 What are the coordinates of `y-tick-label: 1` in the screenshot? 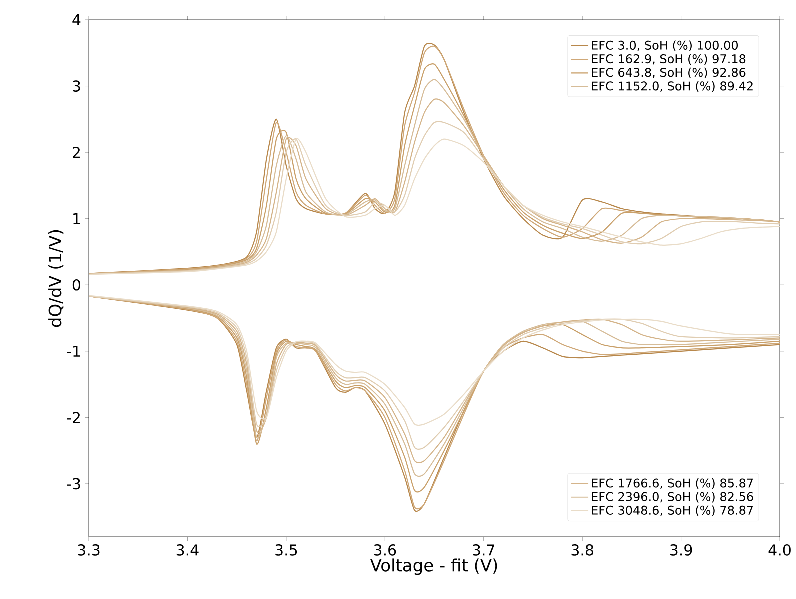 It's located at (77, 218).